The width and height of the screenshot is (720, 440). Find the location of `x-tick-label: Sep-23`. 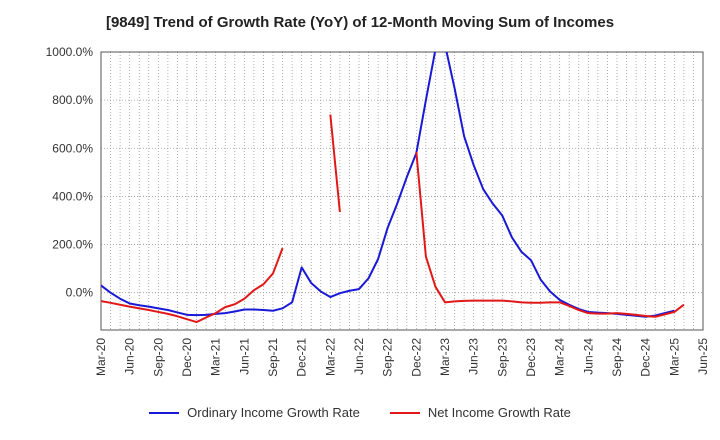

x-tick-label: Sep-23 is located at coordinates (502, 357).